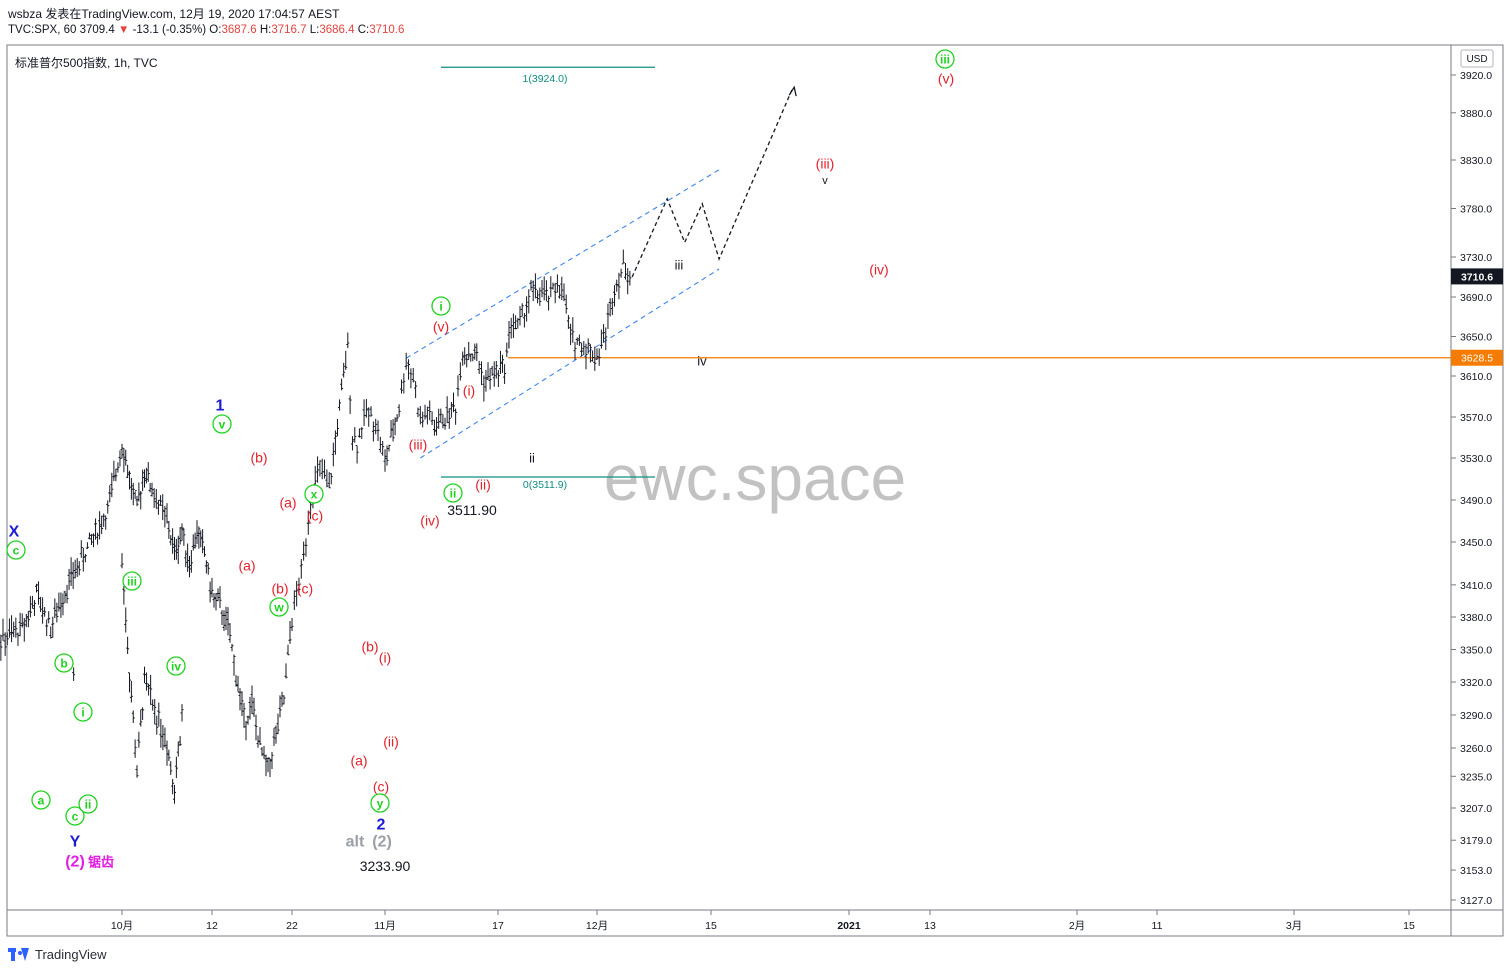  I want to click on hline-price-box, so click(1477, 357).